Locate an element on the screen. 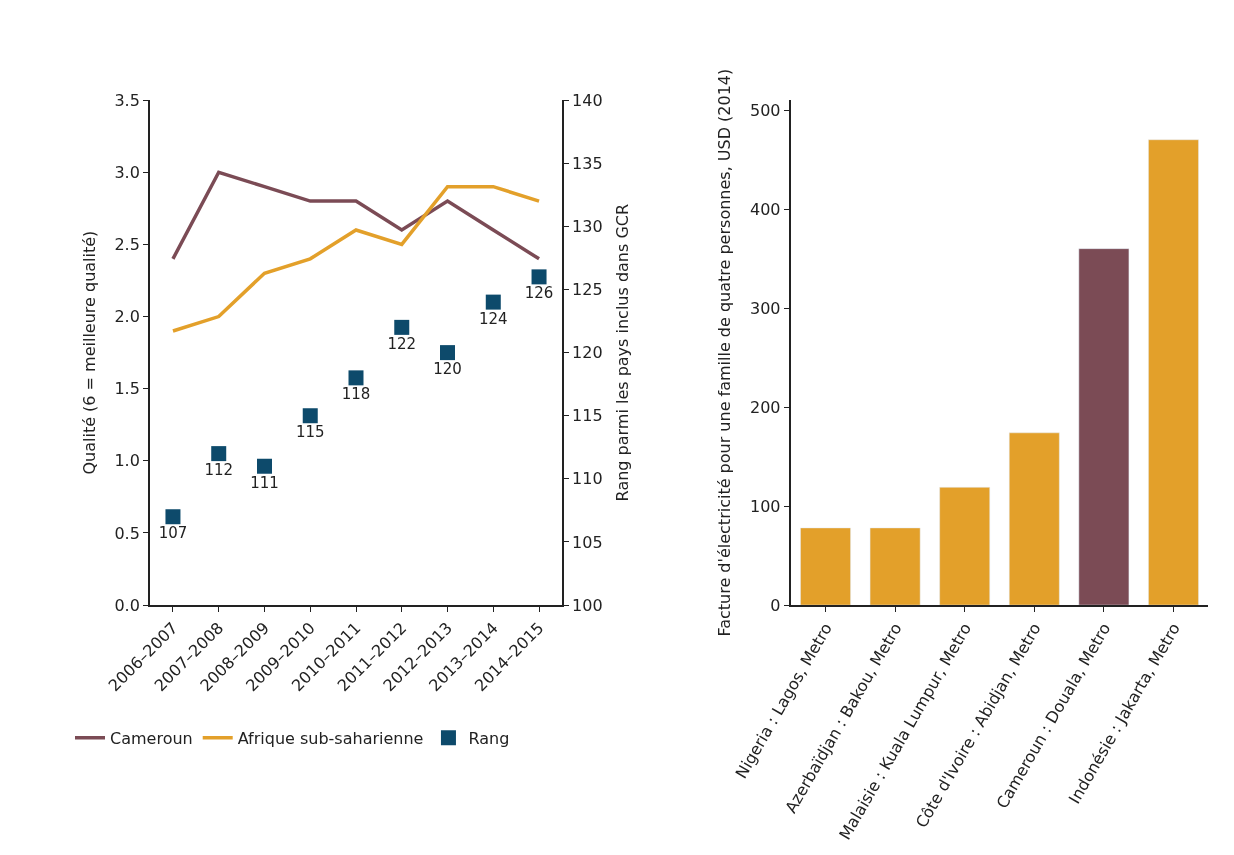 Image resolution: width=1234 pixels, height=855 pixels. y-tick-label: 2.5 is located at coordinates (127, 245).